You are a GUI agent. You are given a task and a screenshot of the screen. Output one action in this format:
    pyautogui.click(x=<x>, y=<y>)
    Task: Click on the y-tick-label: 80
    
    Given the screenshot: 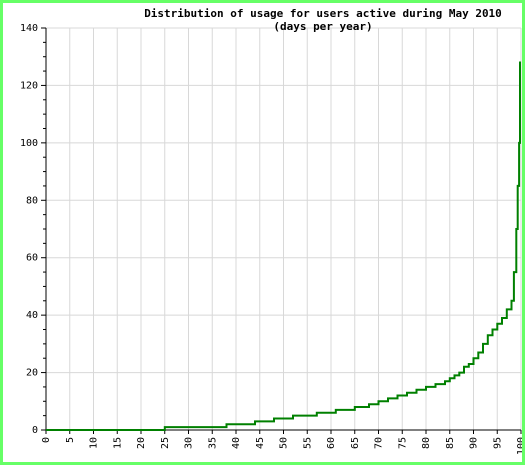 What is the action you would take?
    pyautogui.click(x=32, y=200)
    